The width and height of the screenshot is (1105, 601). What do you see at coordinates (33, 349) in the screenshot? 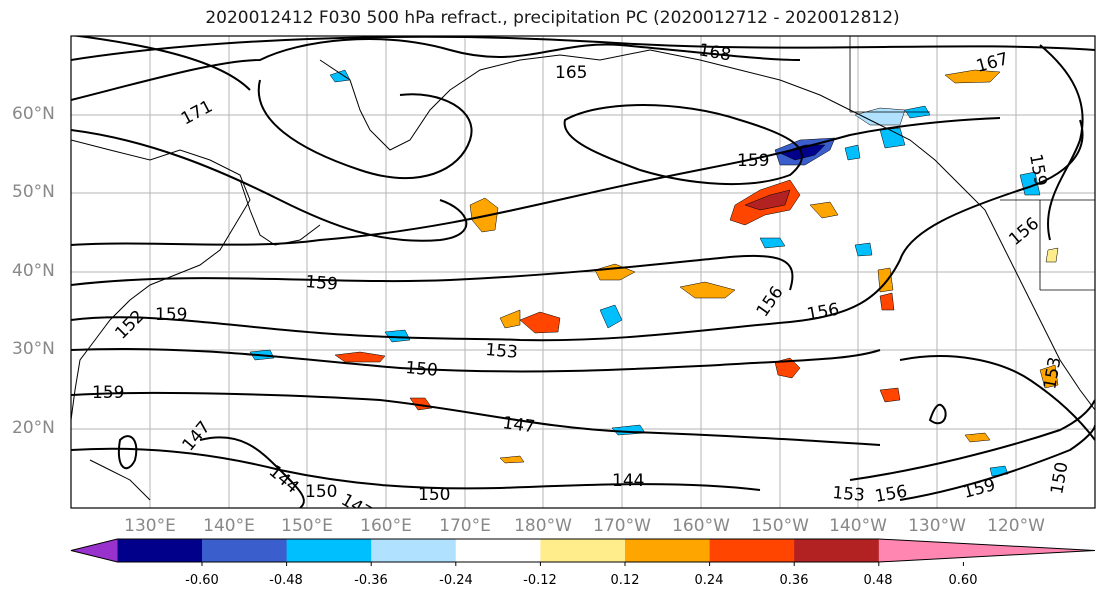
I see `lat-label-30n: 30°N` at bounding box center [33, 349].